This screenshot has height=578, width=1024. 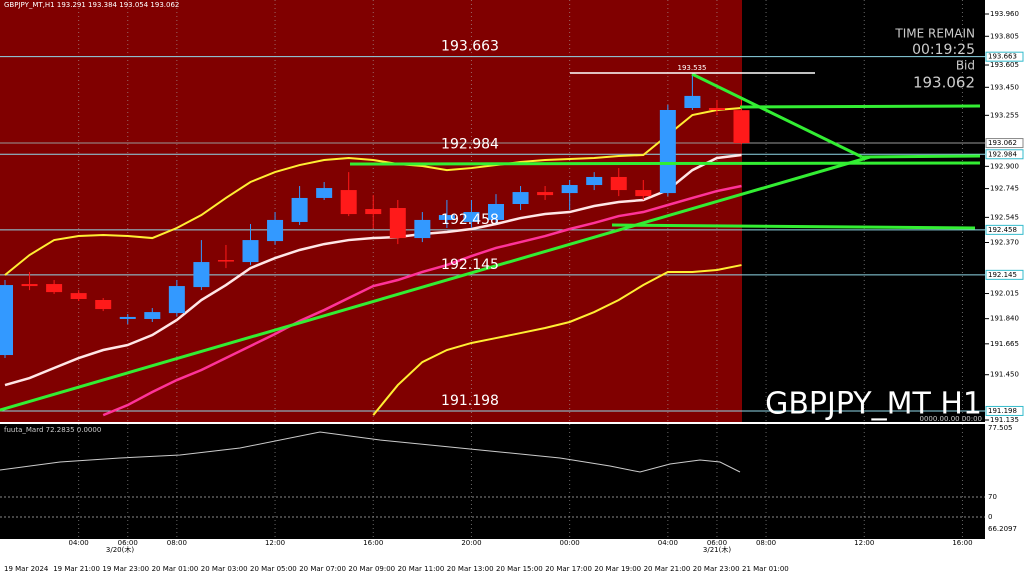 What do you see at coordinates (1002, 230) in the screenshot?
I see `level-axis-label: 192.458` at bounding box center [1002, 230].